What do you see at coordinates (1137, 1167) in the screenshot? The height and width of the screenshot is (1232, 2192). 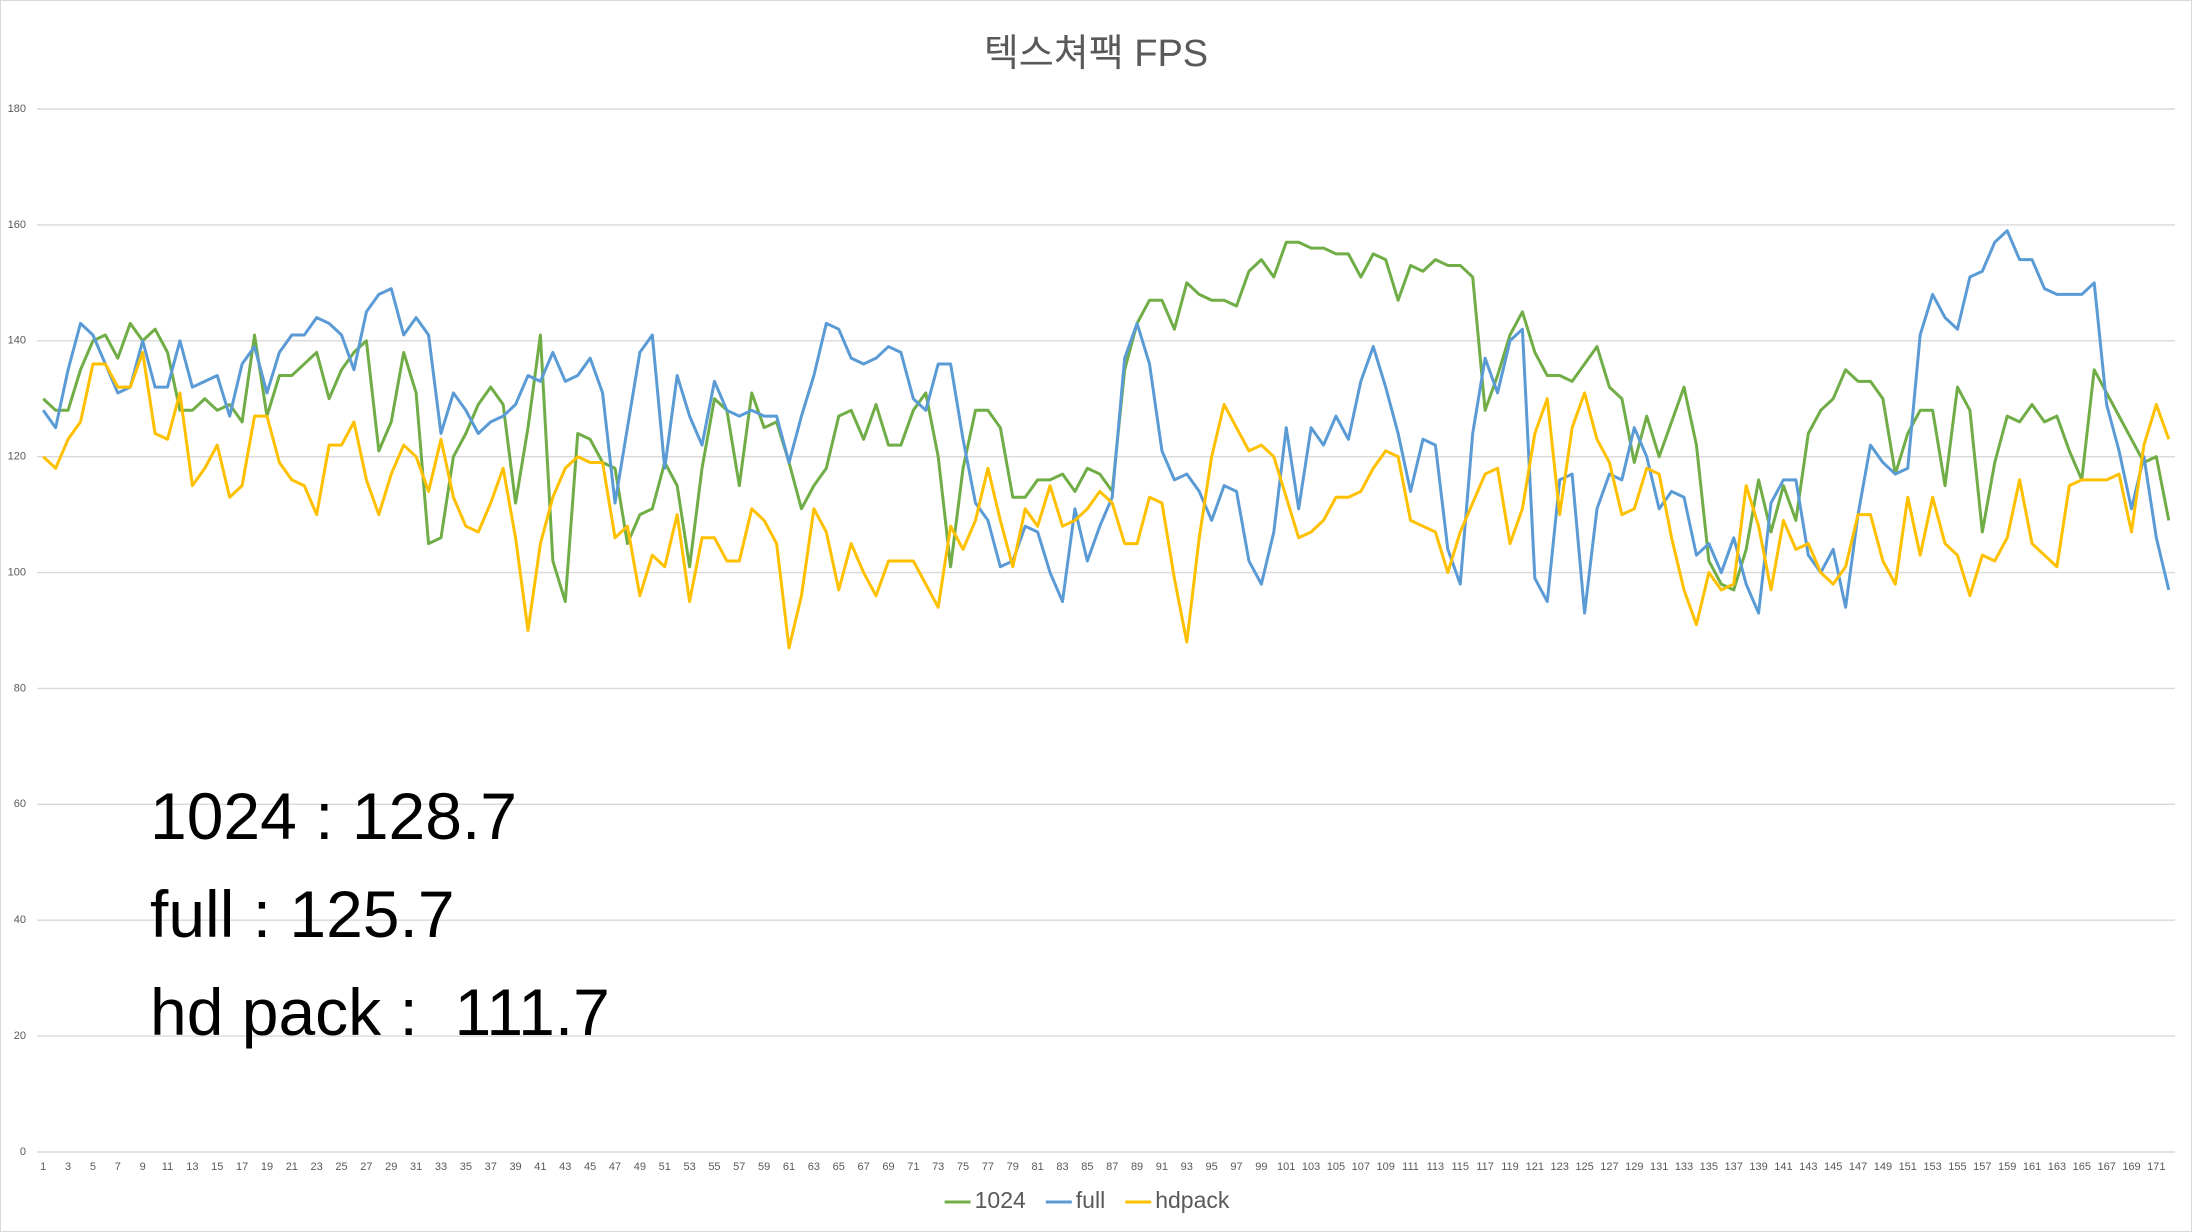 I see `x-tick-label: 89` at bounding box center [1137, 1167].